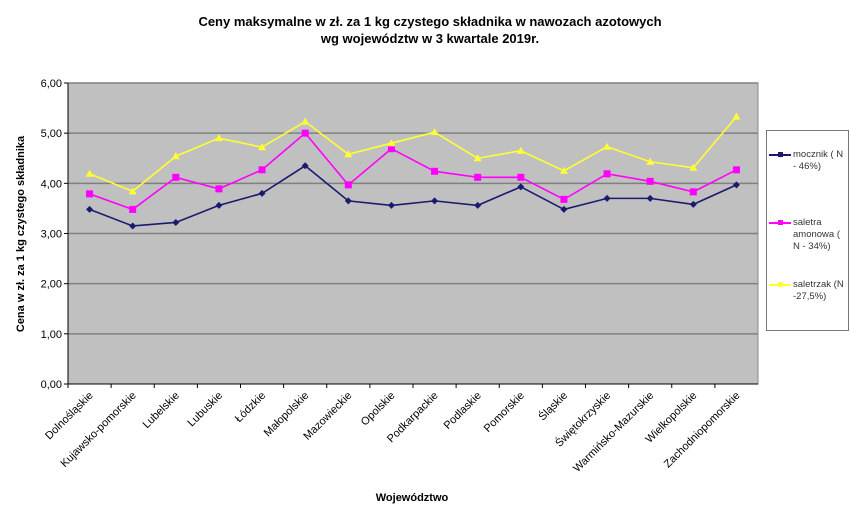 Image resolution: width=850 pixels, height=519 pixels. What do you see at coordinates (430, 38) in the screenshot?
I see `chart-subtitle: wg województw w 3 kwartale 2019r.` at bounding box center [430, 38].